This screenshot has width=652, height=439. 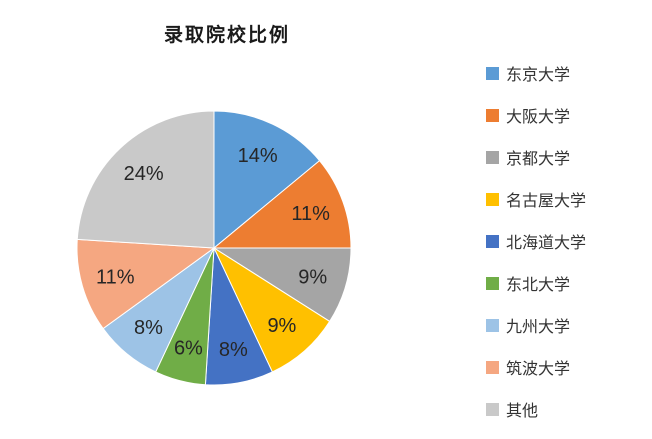 What do you see at coordinates (312, 278) in the screenshot?
I see `pie-slice-label-2: 9%` at bounding box center [312, 278].